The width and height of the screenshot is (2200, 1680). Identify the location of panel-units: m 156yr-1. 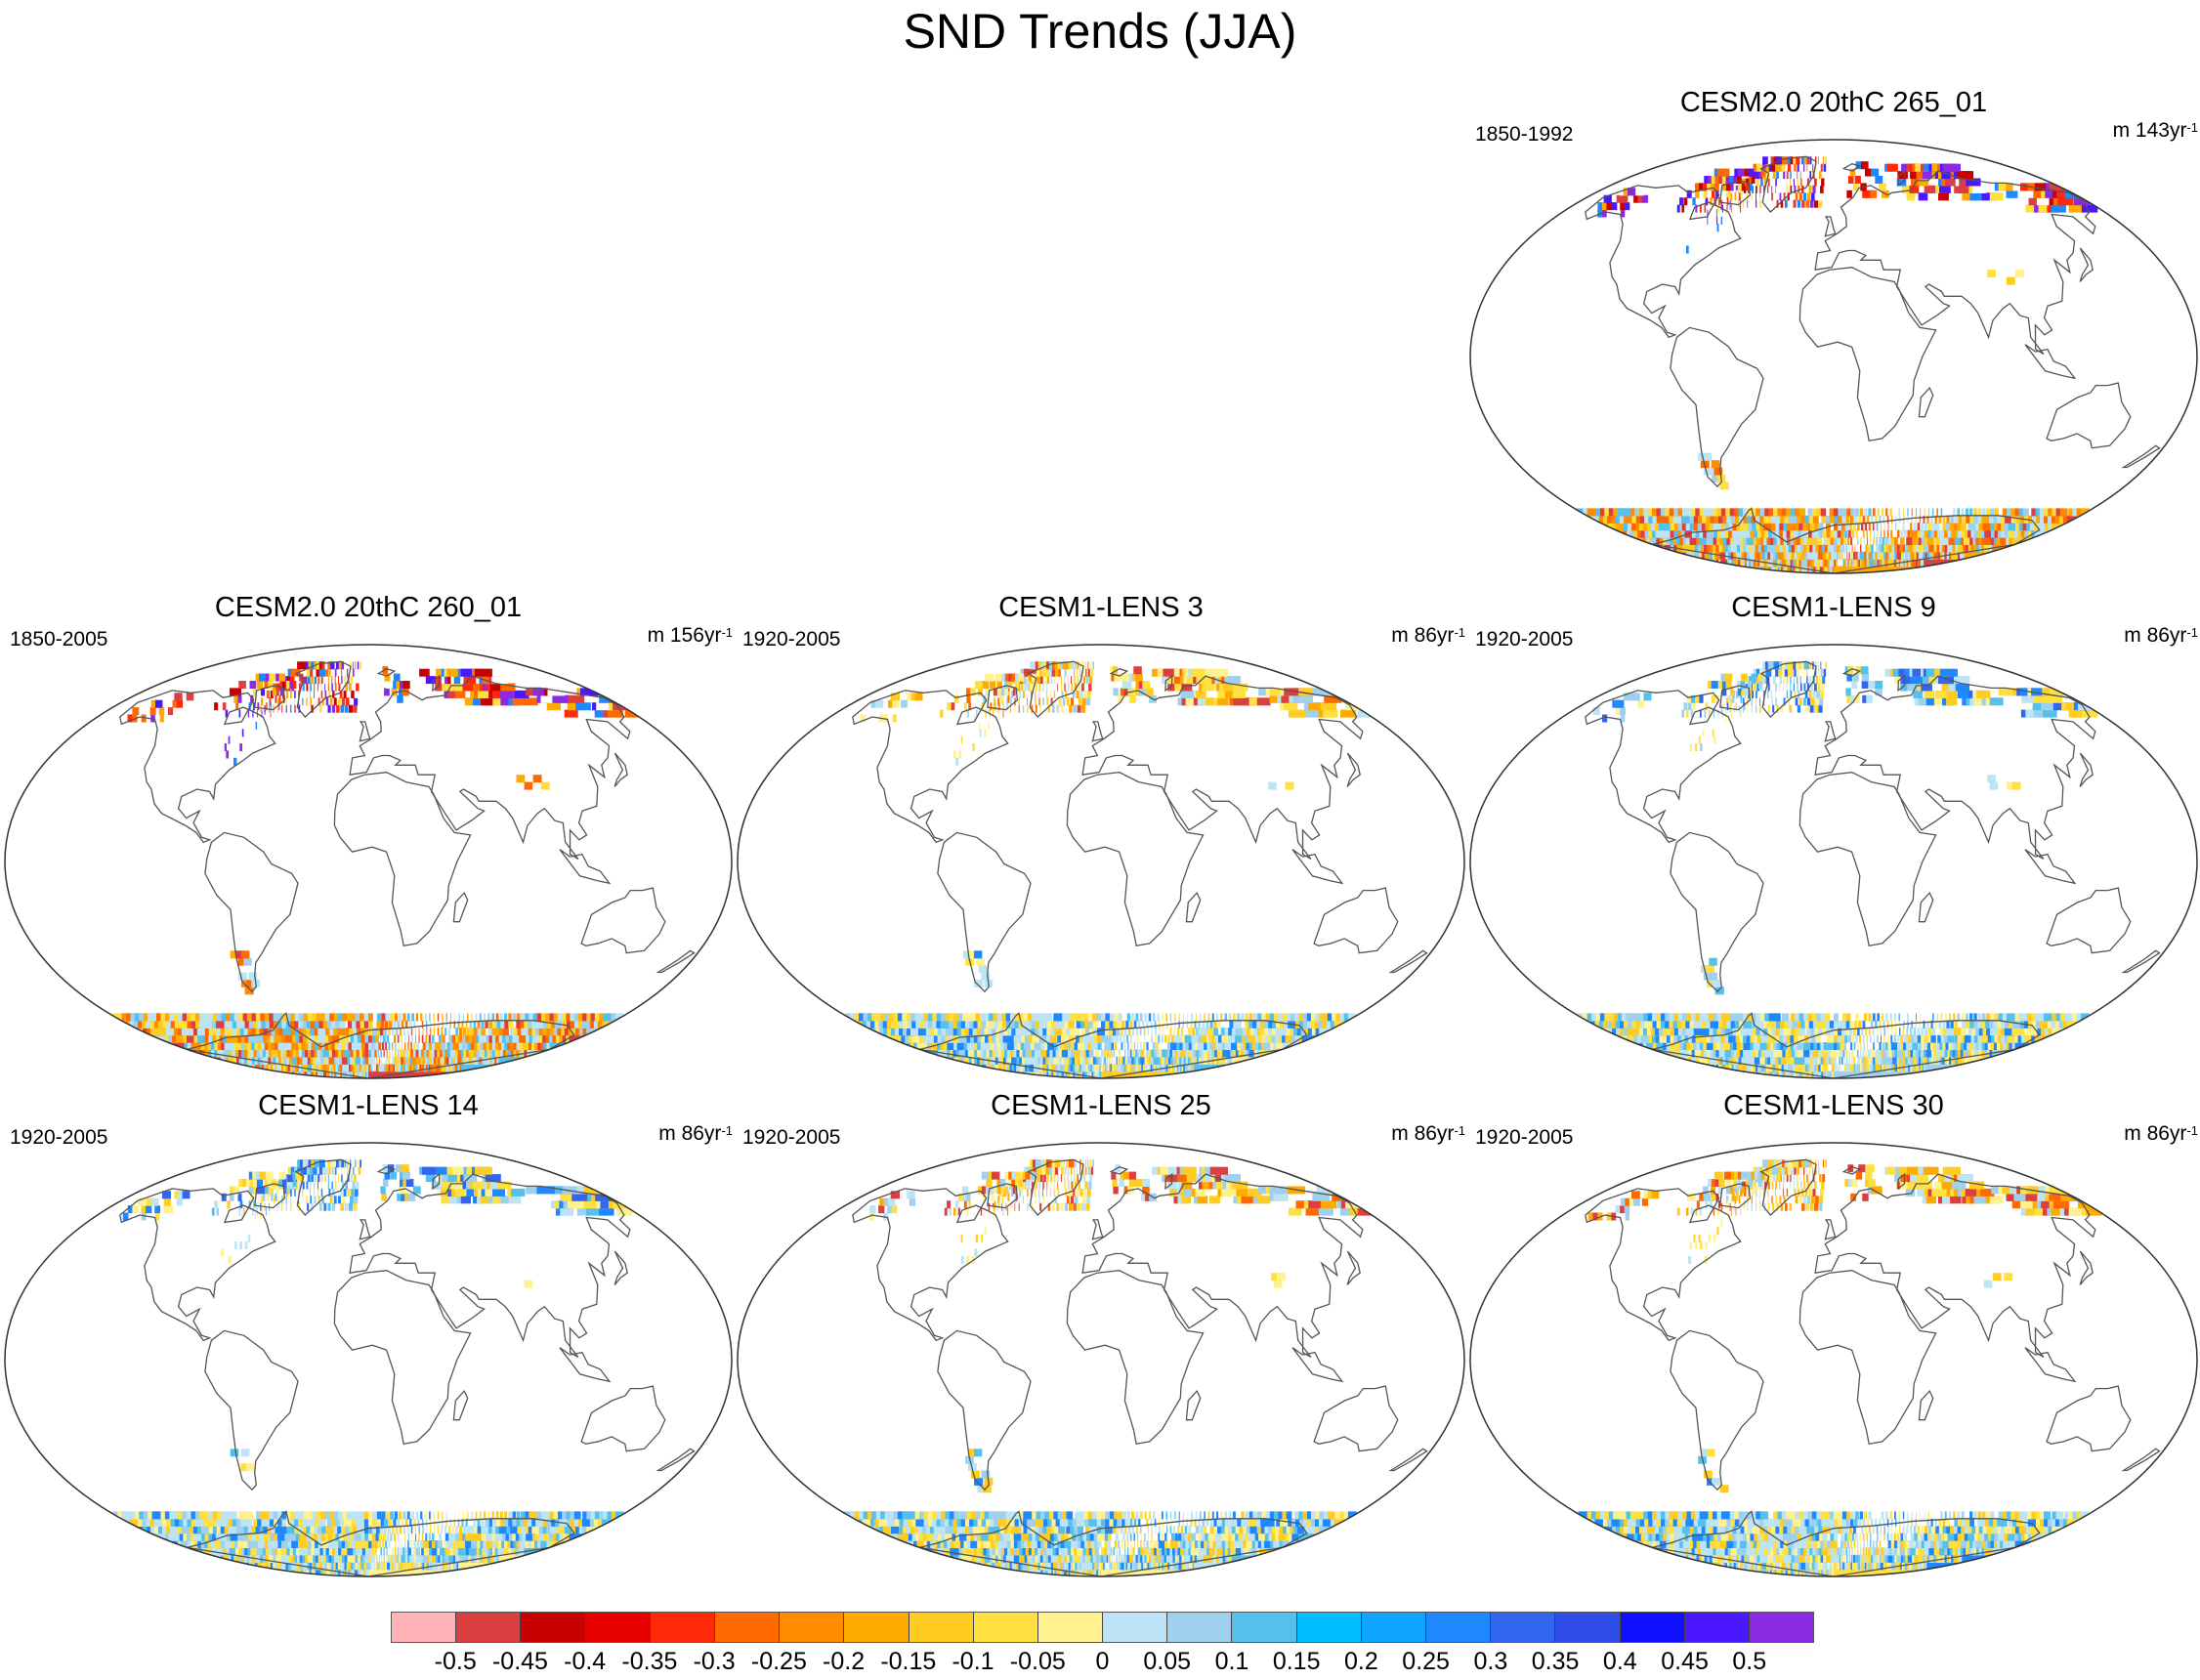
(690, 635).